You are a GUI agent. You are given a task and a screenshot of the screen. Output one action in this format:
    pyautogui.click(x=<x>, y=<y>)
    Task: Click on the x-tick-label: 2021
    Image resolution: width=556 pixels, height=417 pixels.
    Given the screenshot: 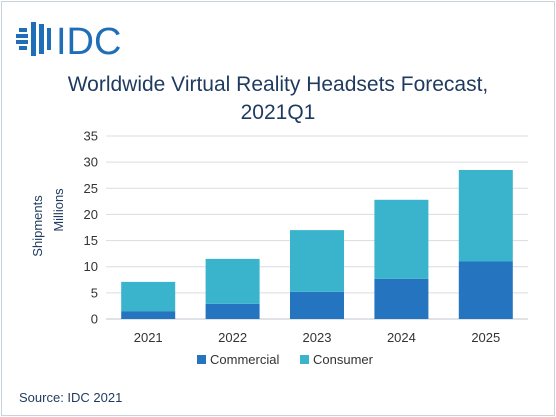 What is the action you would take?
    pyautogui.click(x=148, y=337)
    